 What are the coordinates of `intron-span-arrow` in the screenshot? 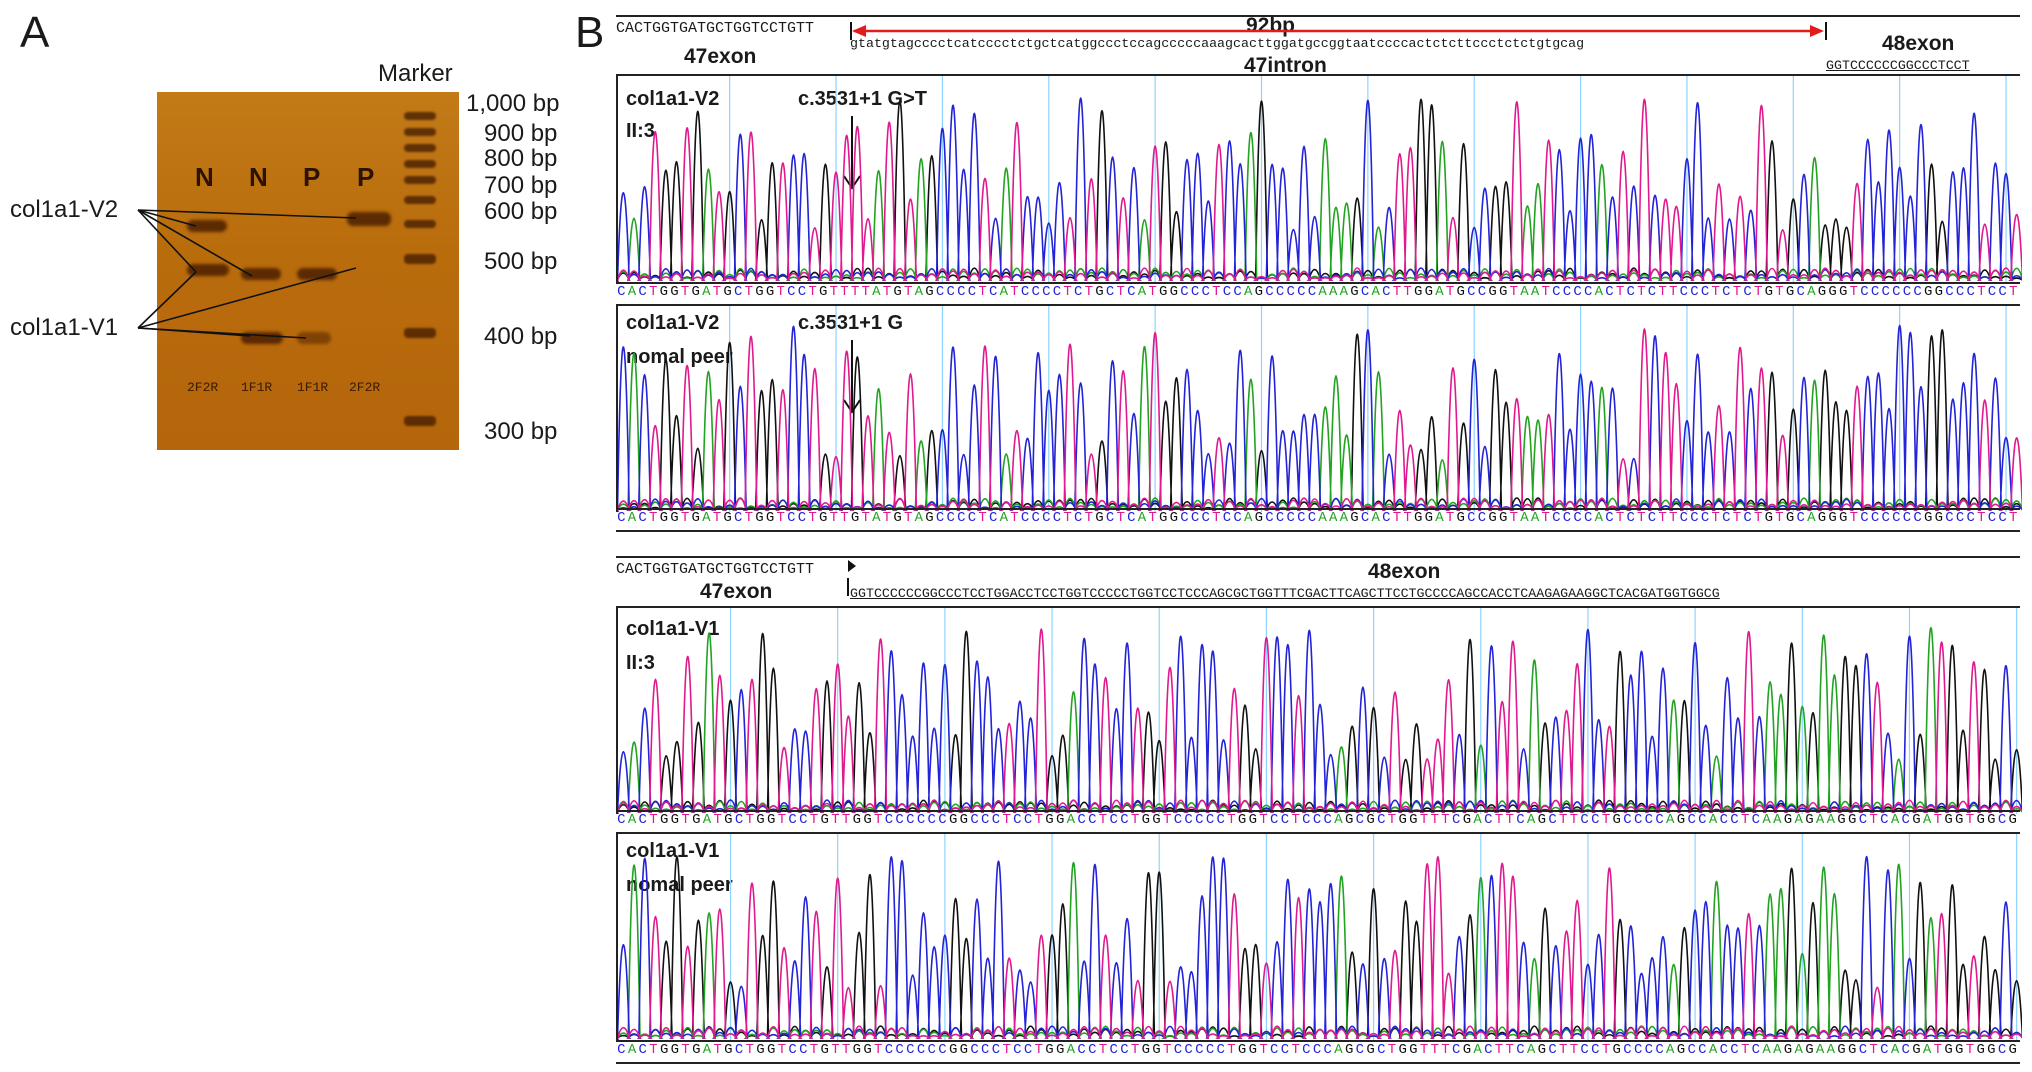 It's located at (1338, 31).